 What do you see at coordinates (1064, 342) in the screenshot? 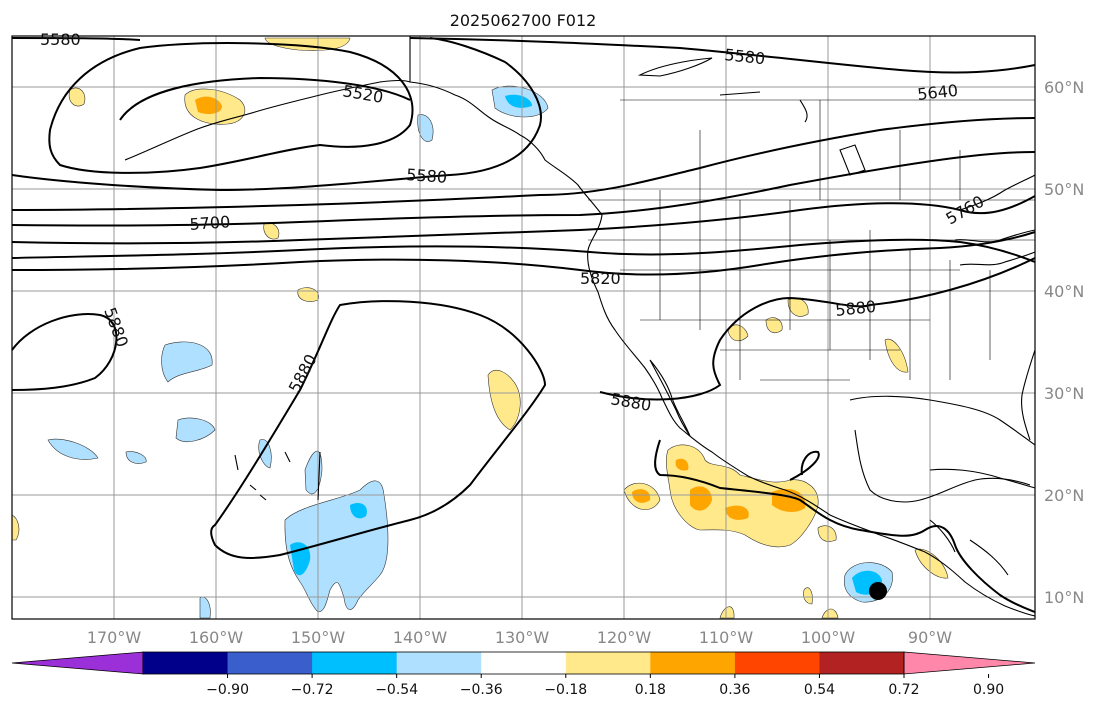
I see `latitude-labels: 60°N 50°N 40°N 30°N 20°N 10°N` at bounding box center [1064, 342].